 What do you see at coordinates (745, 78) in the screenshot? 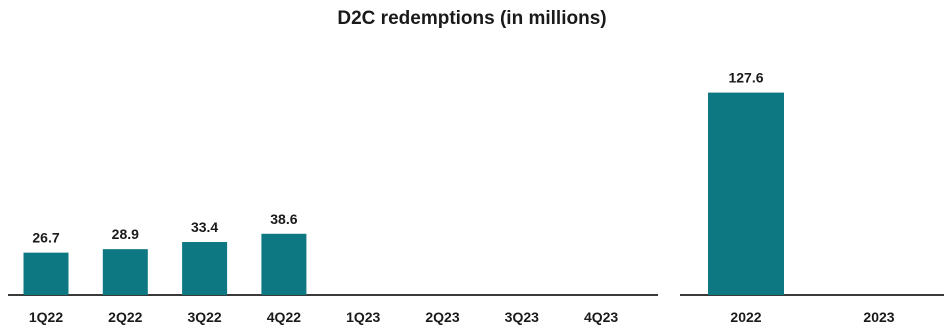
I see `data-label-2022: 127.6` at bounding box center [745, 78].